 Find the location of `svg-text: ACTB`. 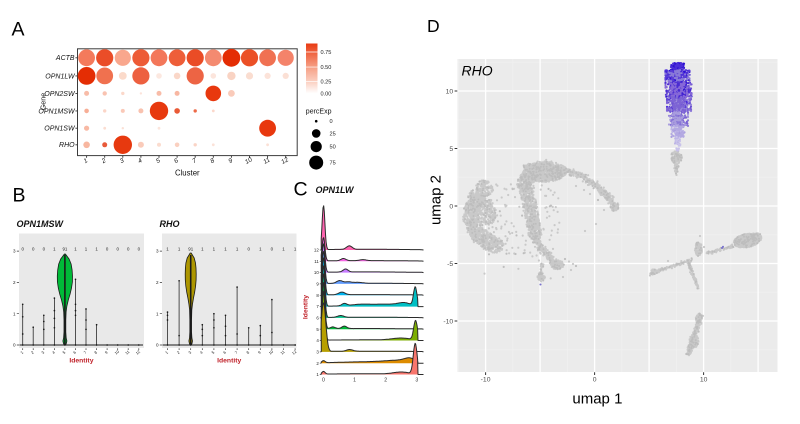

svg-text: ACTB is located at coordinates (65, 58).